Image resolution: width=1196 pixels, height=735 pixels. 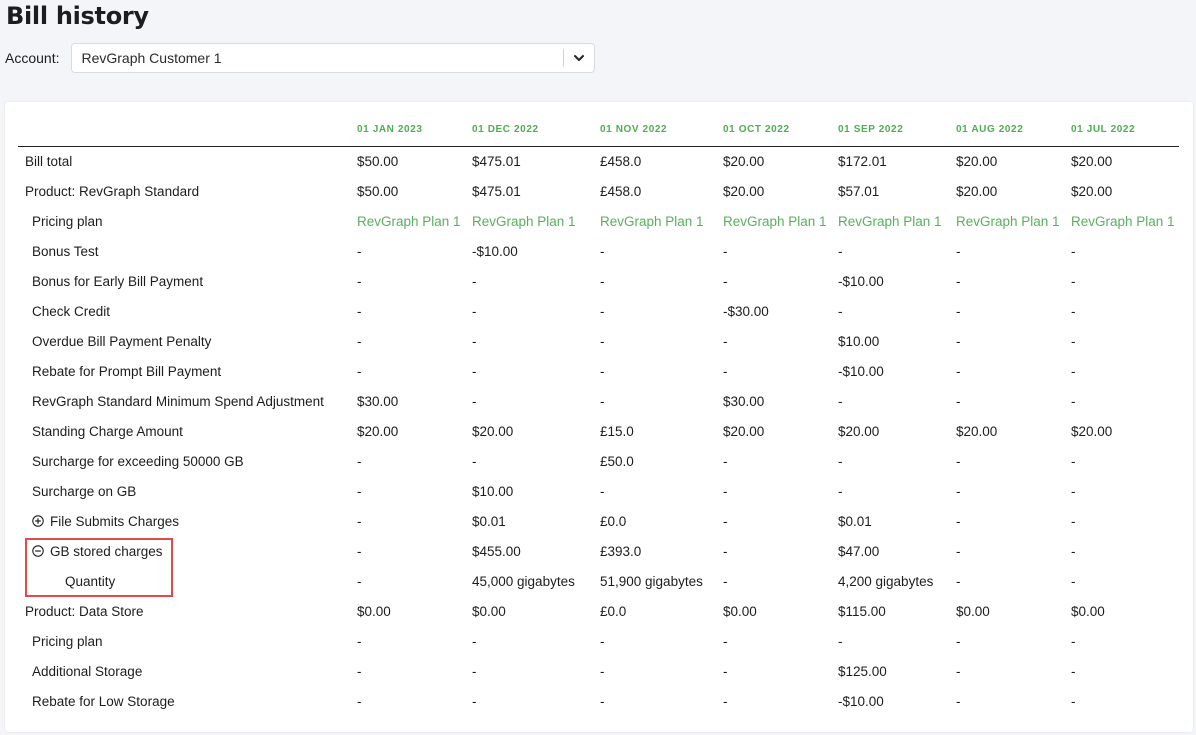 What do you see at coordinates (151, 58) in the screenshot?
I see `account-selected-value: RevGraph Customer 1` at bounding box center [151, 58].